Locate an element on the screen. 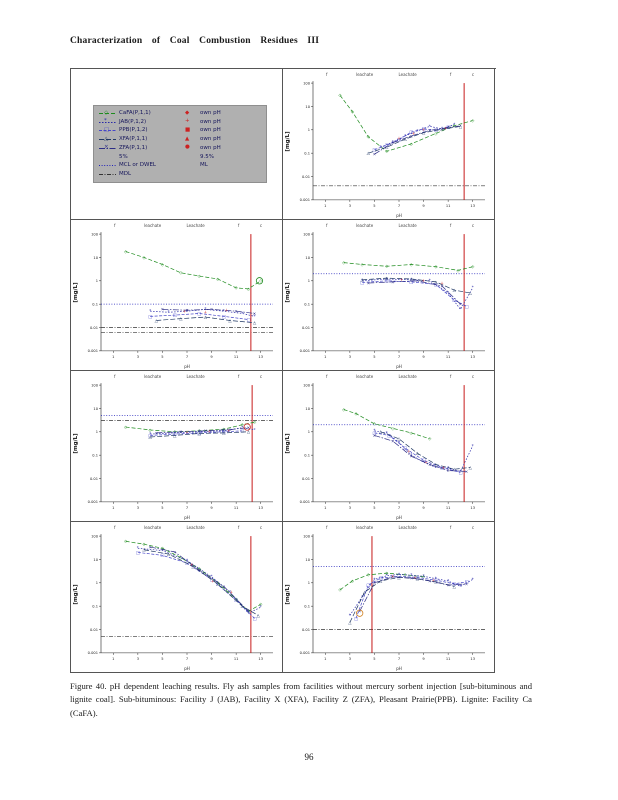  legend-entry-cell: 9.5% is located at coordinates (220, 157).